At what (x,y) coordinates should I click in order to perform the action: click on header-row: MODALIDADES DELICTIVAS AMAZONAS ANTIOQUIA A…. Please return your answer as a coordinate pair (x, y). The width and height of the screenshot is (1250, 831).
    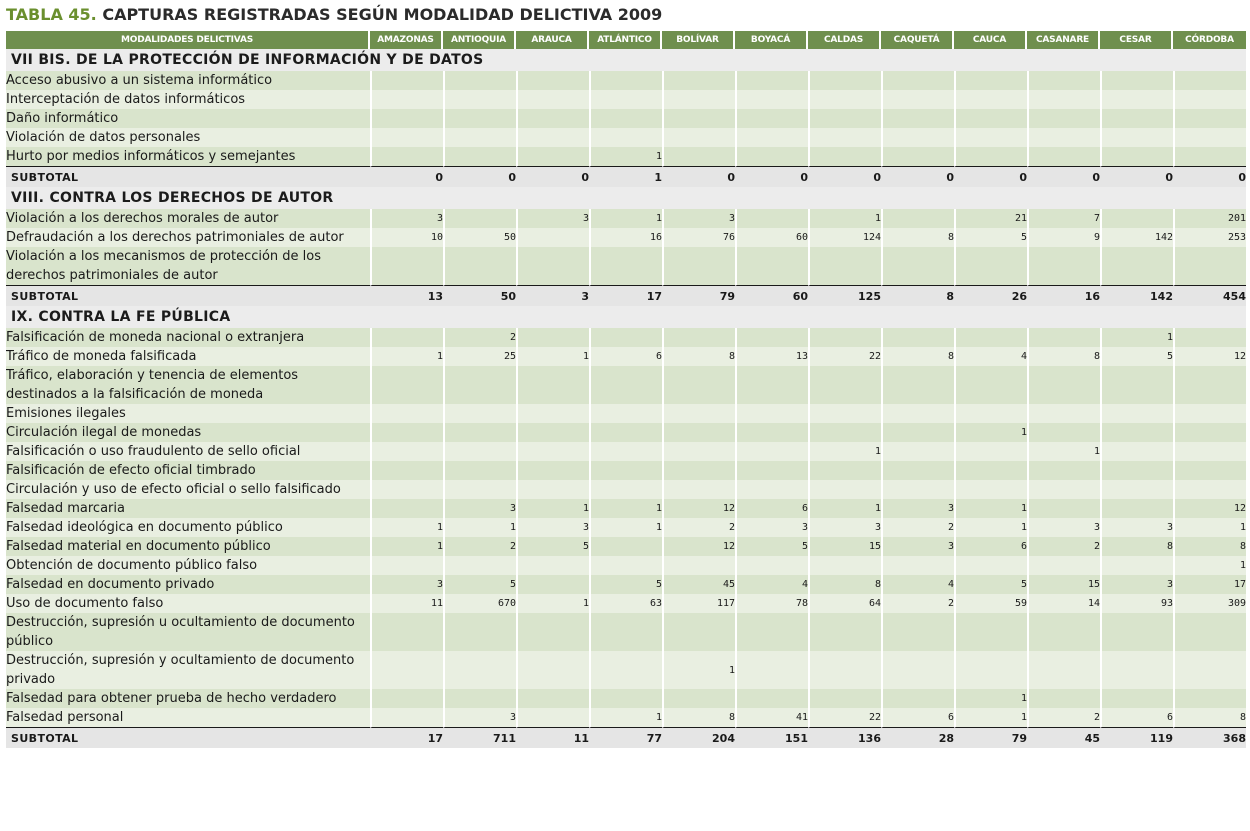
    Looking at the image, I should click on (626, 40).